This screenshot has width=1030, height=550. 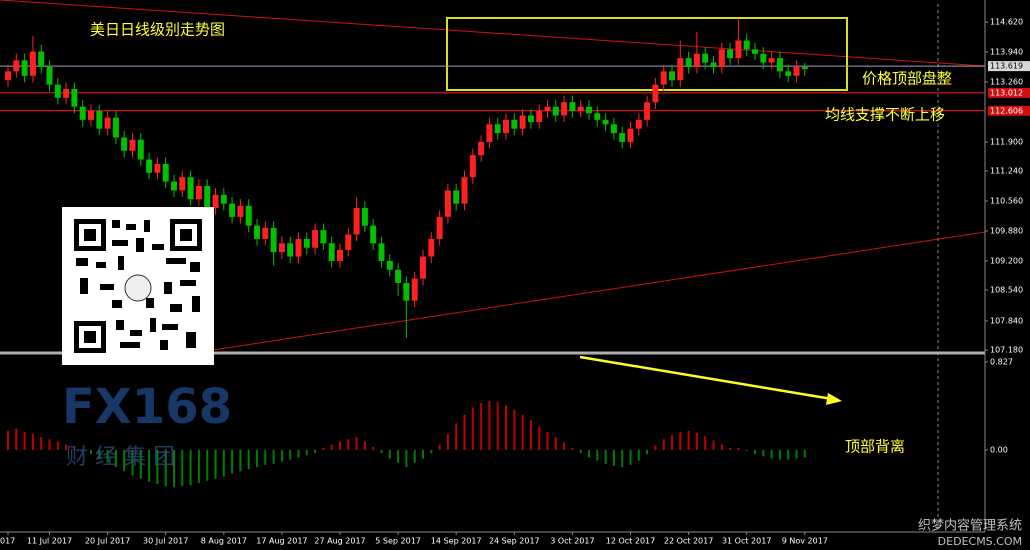 I want to click on level-label: 112.606, so click(x=1006, y=110).